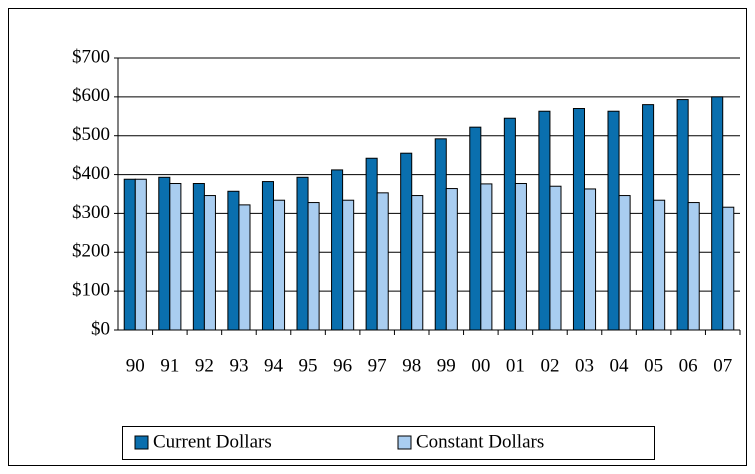 The image size is (755, 474). I want to click on y-tick-label: $200, so click(91, 251).